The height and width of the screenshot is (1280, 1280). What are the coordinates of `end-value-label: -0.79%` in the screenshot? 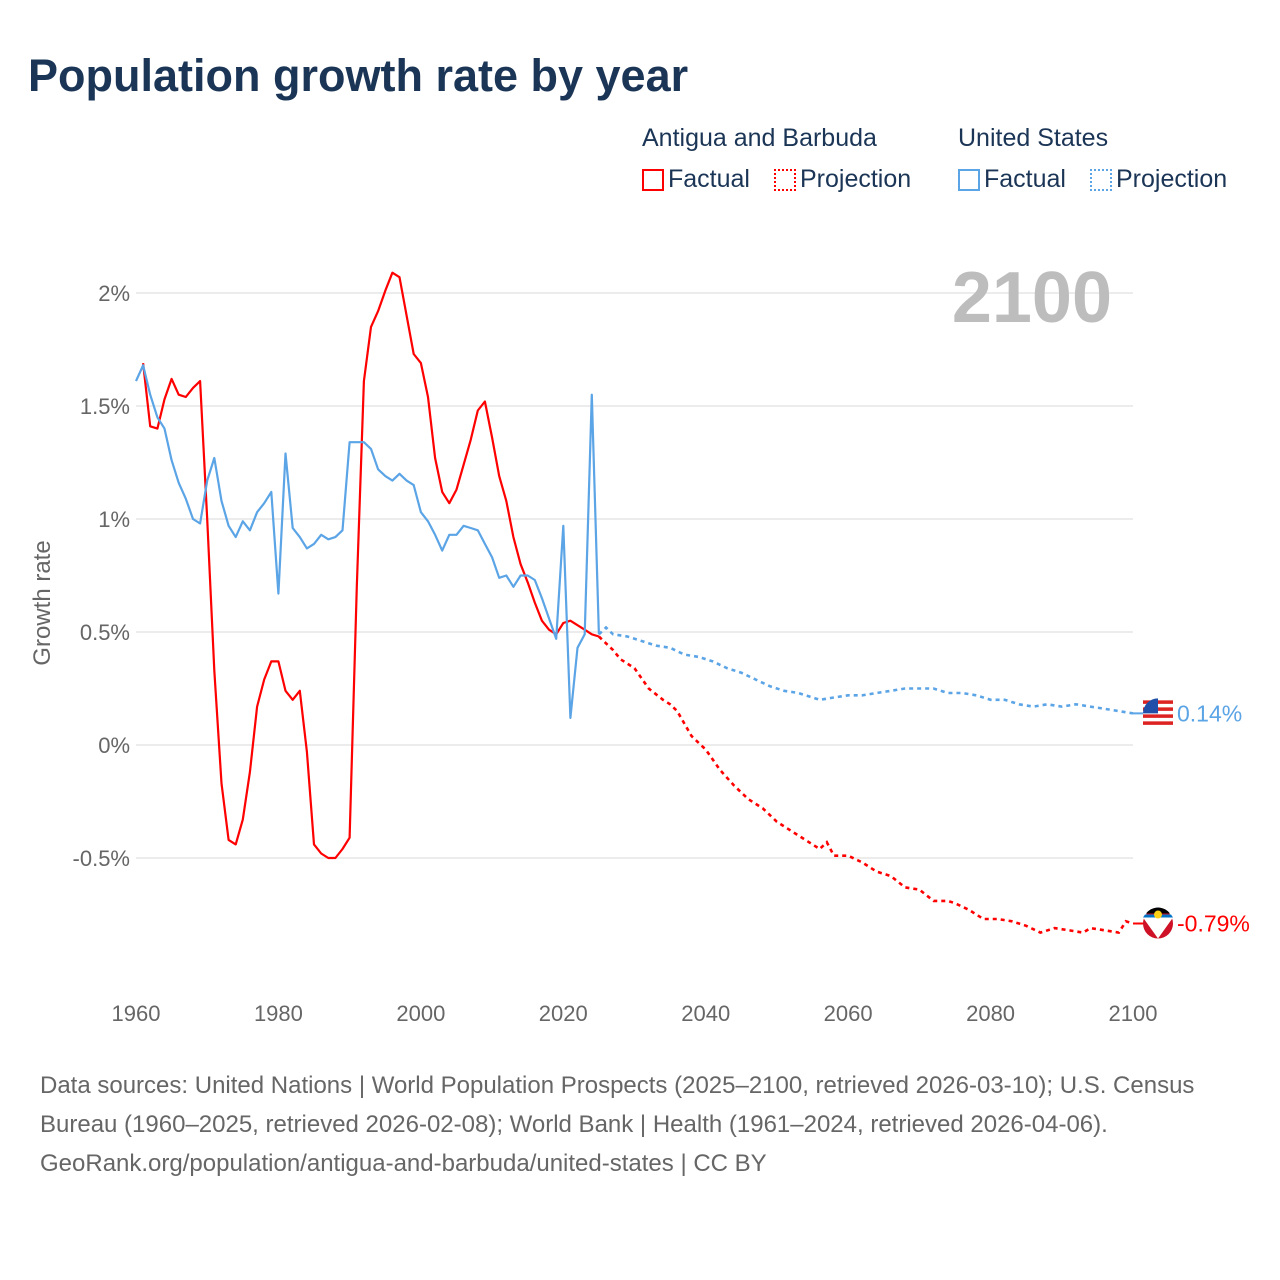 It's located at (1213, 924).